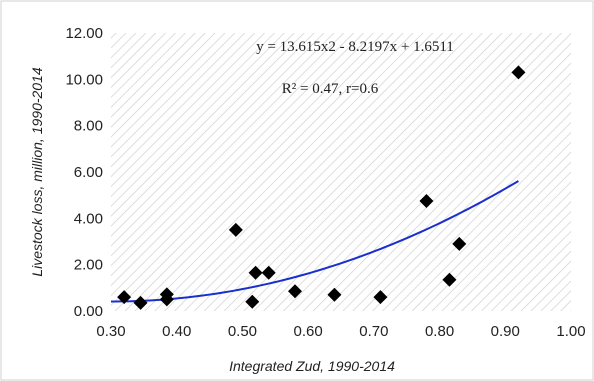 Image resolution: width=594 pixels, height=381 pixels. What do you see at coordinates (88, 265) in the screenshot?
I see `y-tick-label: 2.00` at bounding box center [88, 265].